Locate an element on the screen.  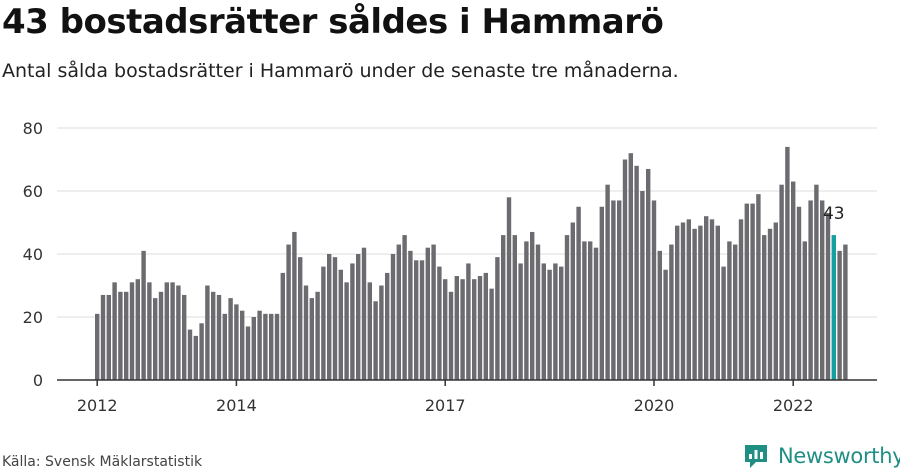
page-title: 43 bostadsrätter såldes i Hammarö is located at coordinates (333, 22).